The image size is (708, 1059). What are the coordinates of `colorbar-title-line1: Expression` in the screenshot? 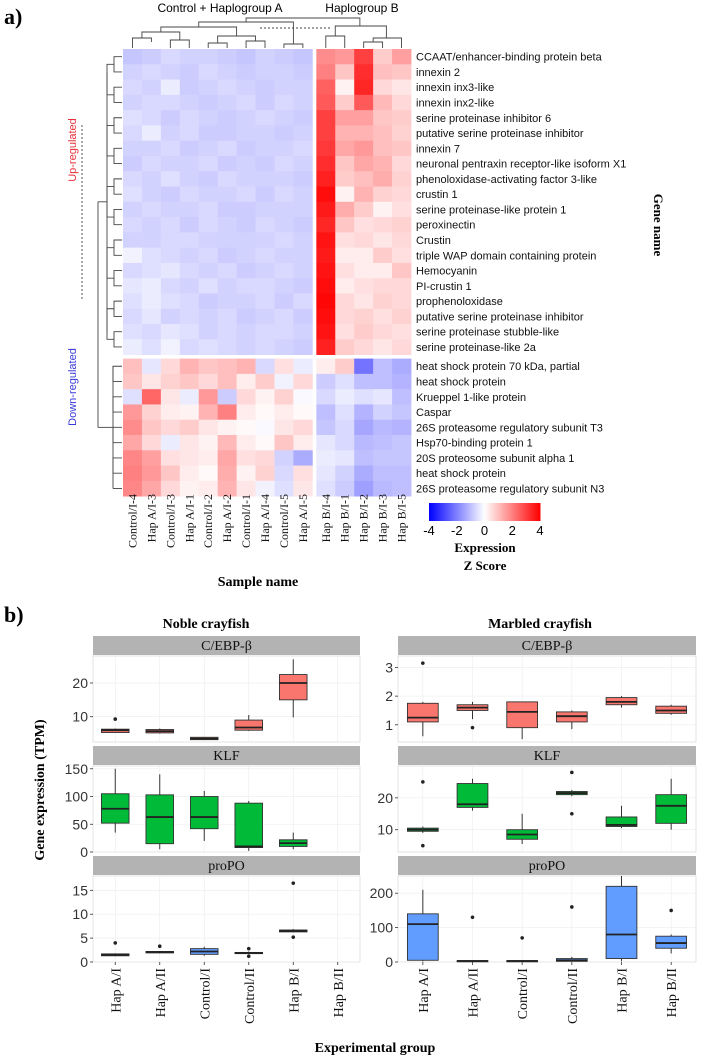 It's located at (485, 547).